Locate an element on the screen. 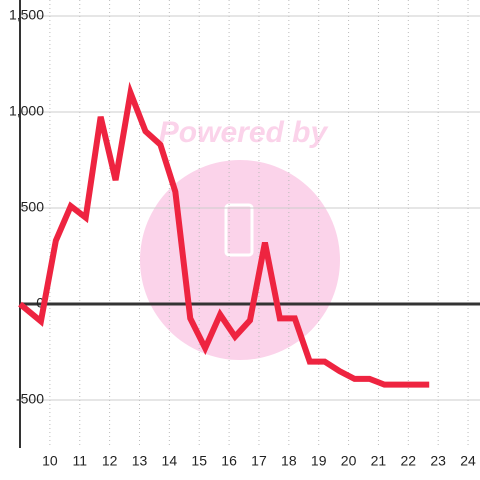  watermark-icon is located at coordinates (239, 230).